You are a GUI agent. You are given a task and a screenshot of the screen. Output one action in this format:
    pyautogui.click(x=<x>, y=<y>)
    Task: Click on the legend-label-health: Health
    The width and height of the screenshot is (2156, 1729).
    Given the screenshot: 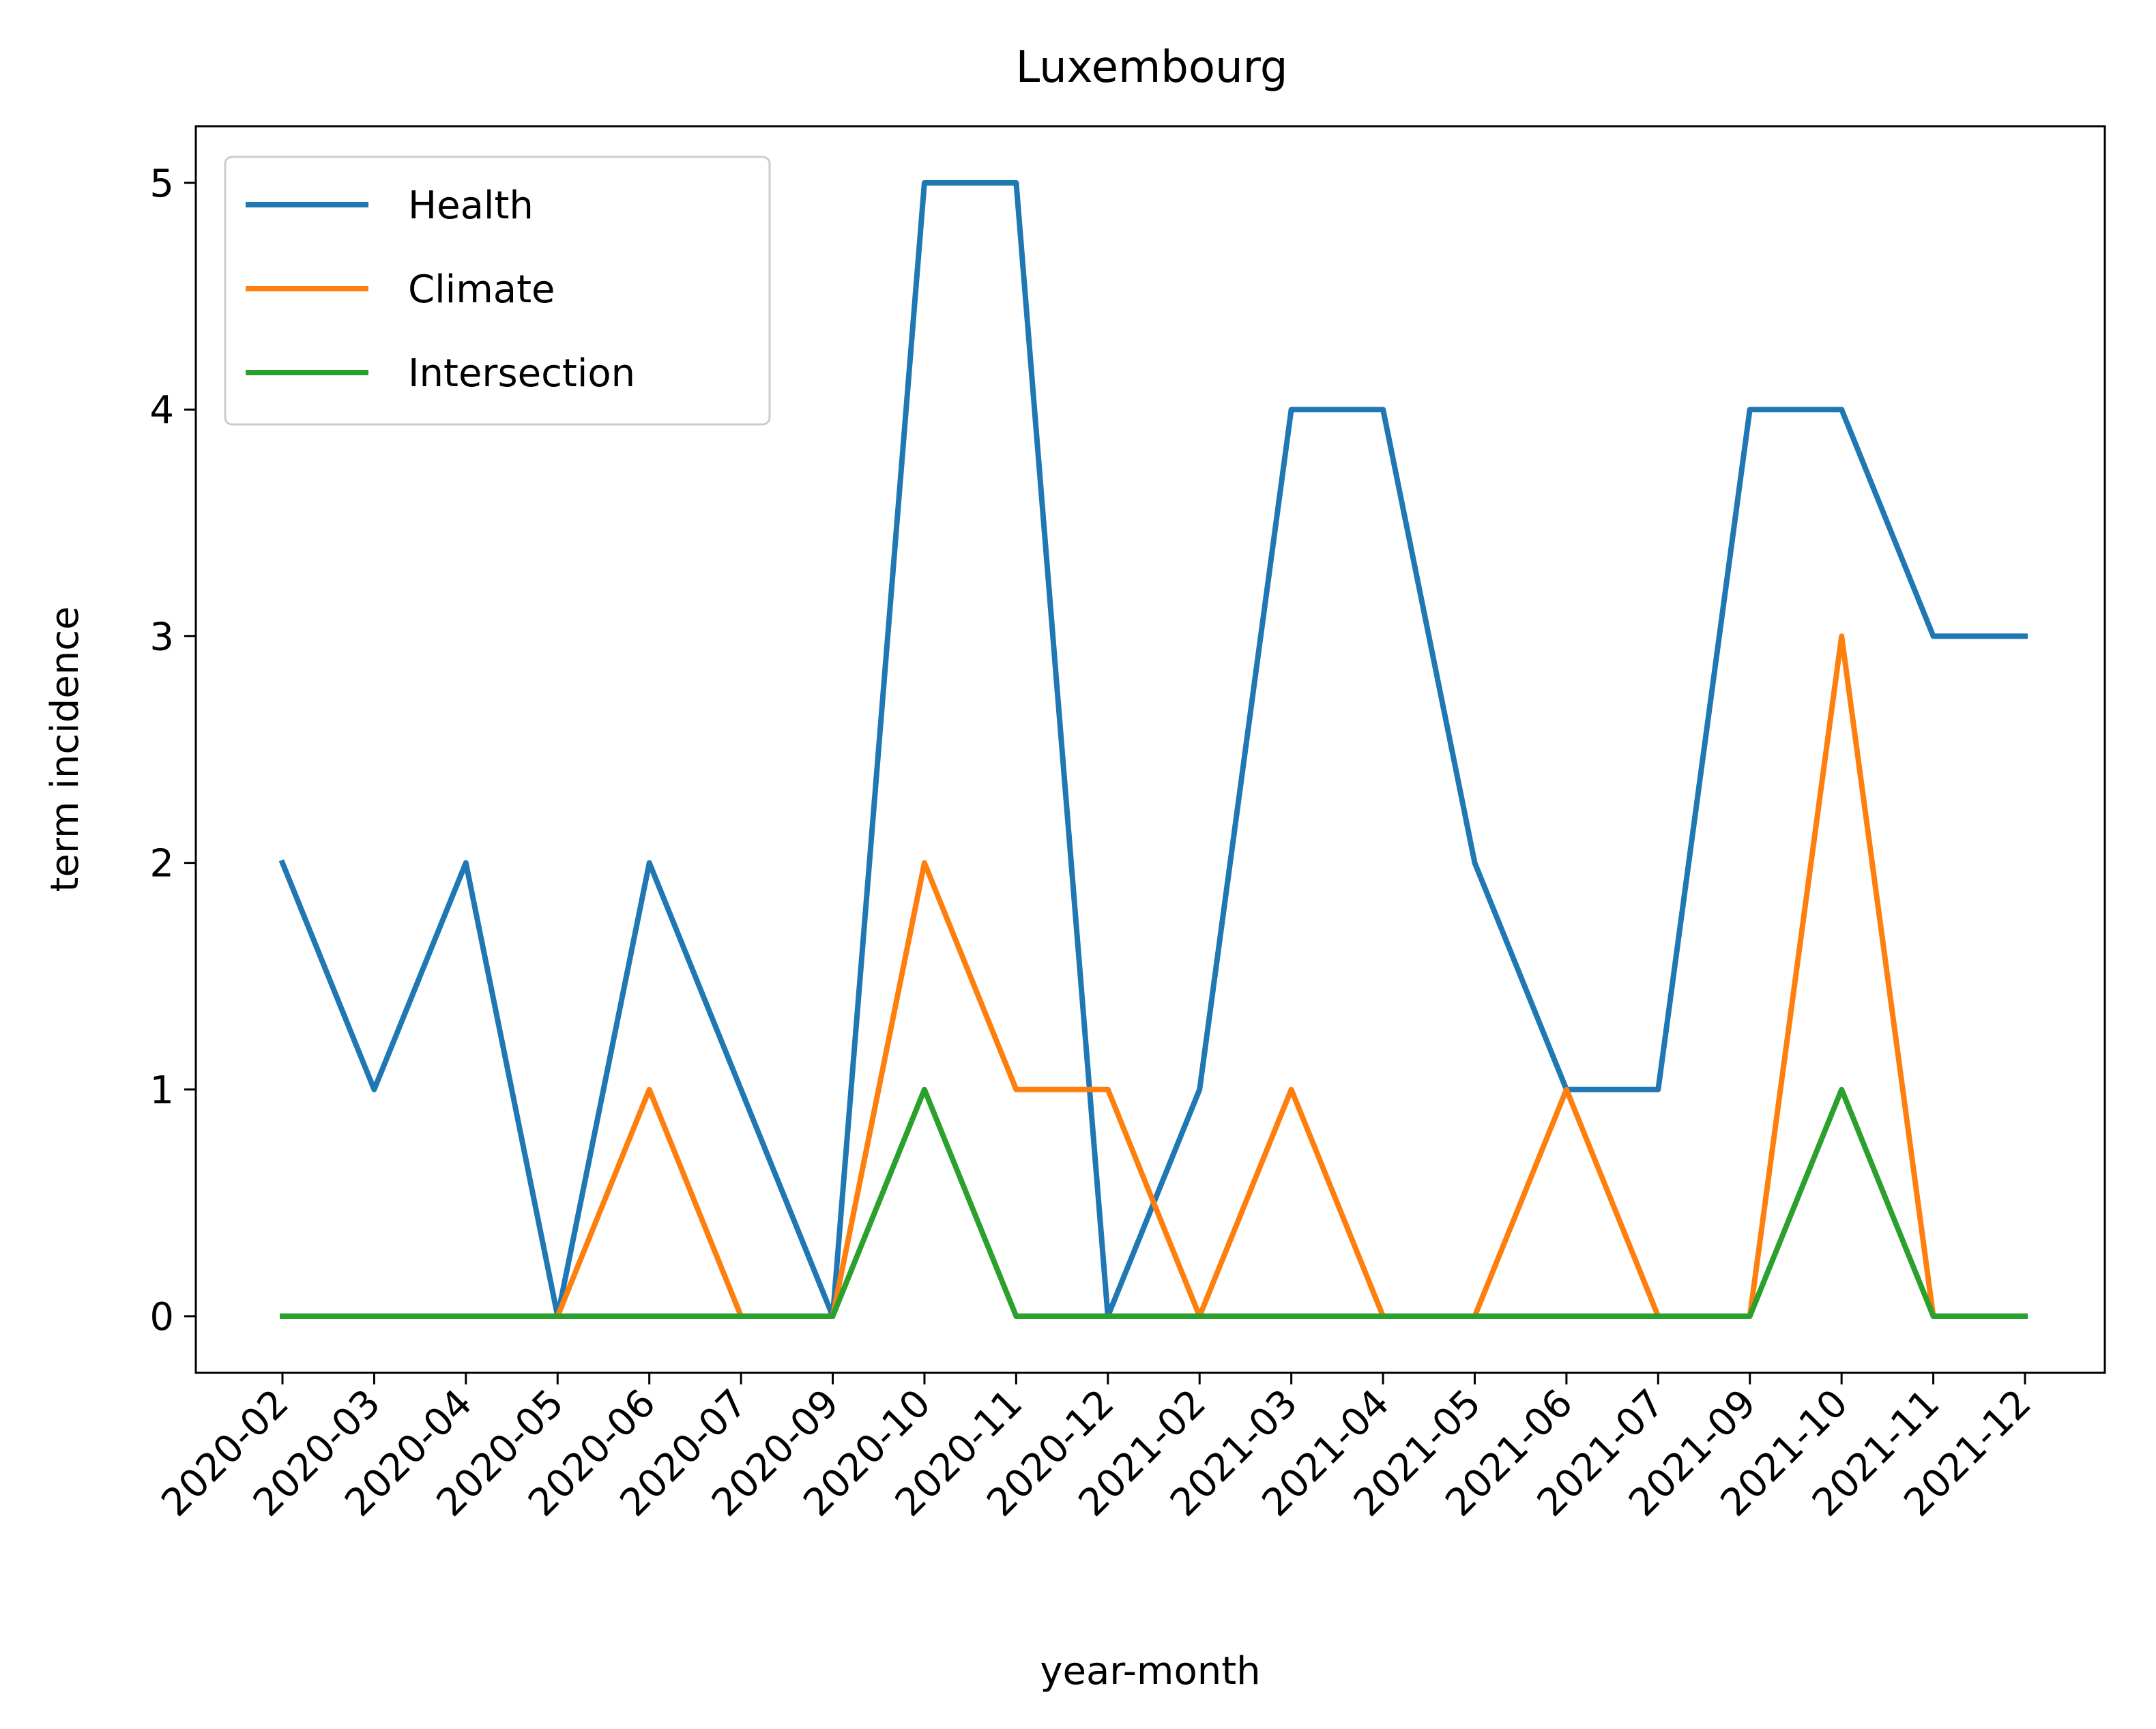 What is the action you would take?
    pyautogui.click(x=471, y=206)
    